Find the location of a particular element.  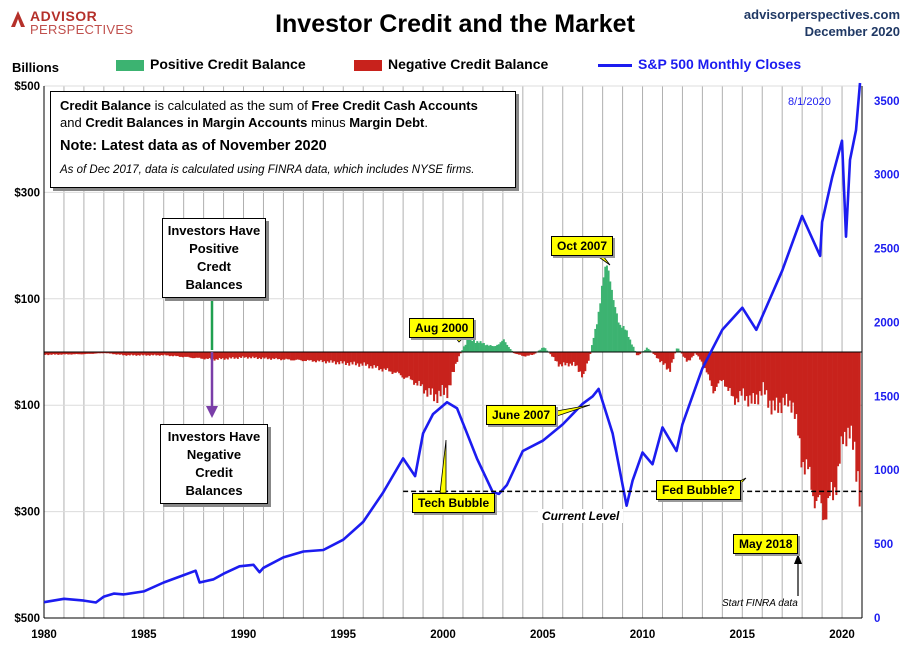

latest-data-note: Note: Latest data as of November 2020 is located at coordinates (193, 146).